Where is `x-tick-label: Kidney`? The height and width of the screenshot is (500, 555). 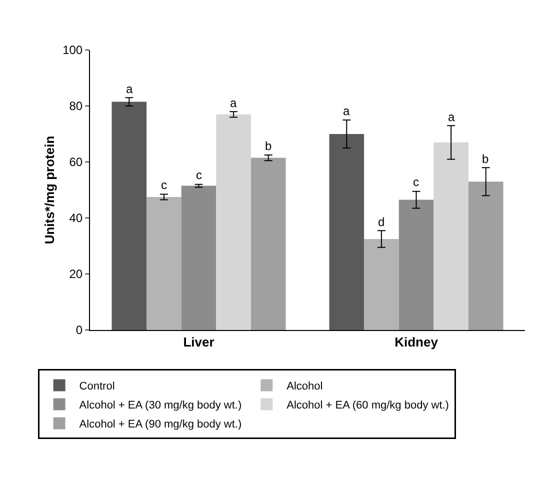
x-tick-label: Kidney is located at coordinates (416, 342).